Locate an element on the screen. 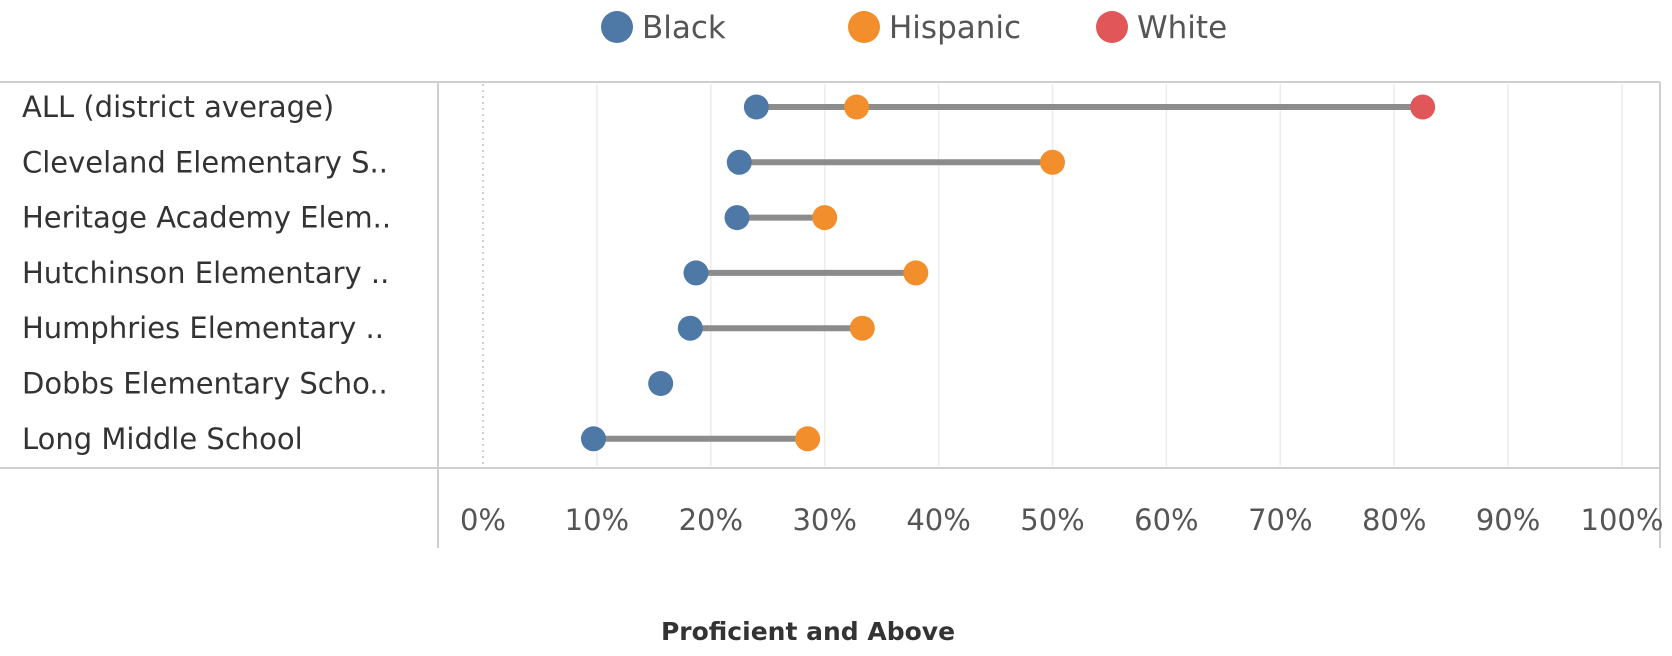 The width and height of the screenshot is (1672, 656). x-tick-label-0: 0% is located at coordinates (483, 520).